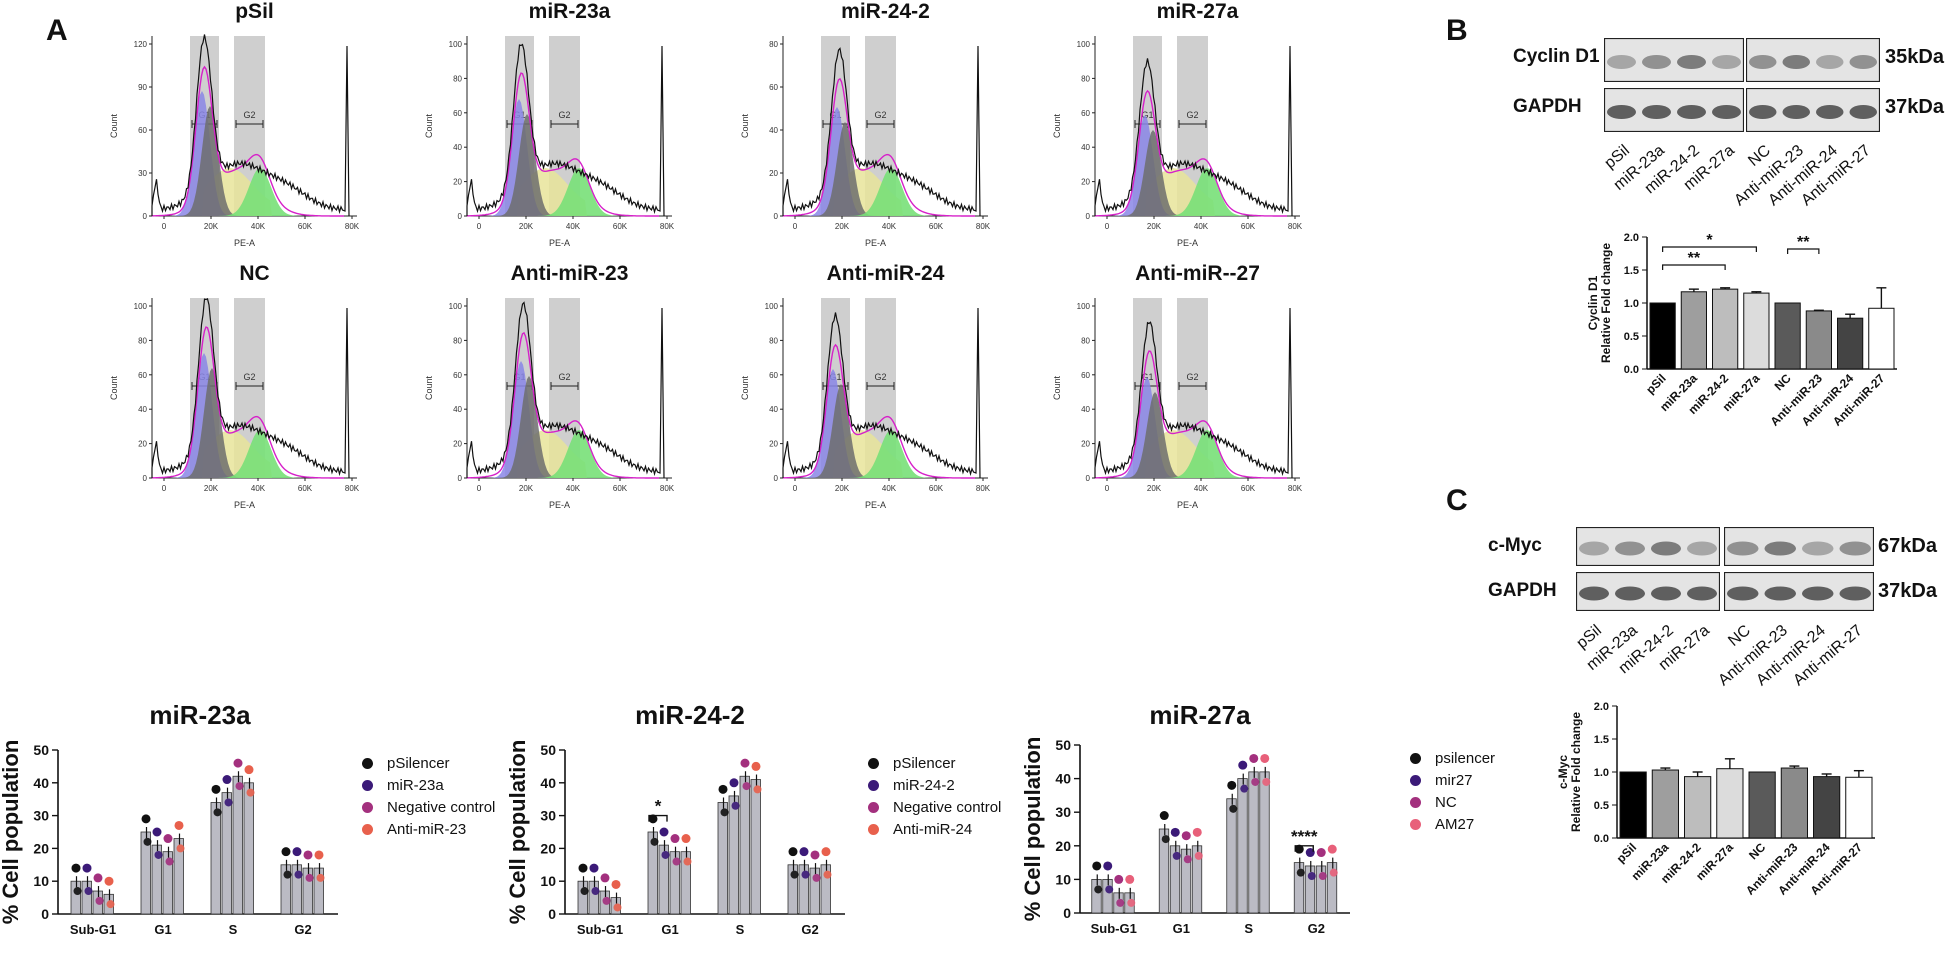 The image size is (1946, 958). What do you see at coordinates (254, 11) in the screenshot?
I see `histogram-title: pSil` at bounding box center [254, 11].